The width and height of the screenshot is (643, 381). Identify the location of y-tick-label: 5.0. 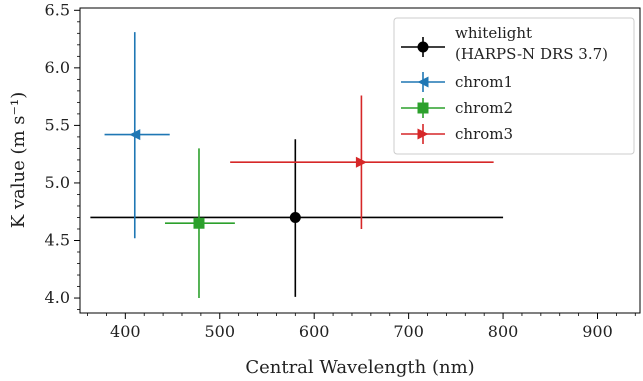
(57, 182).